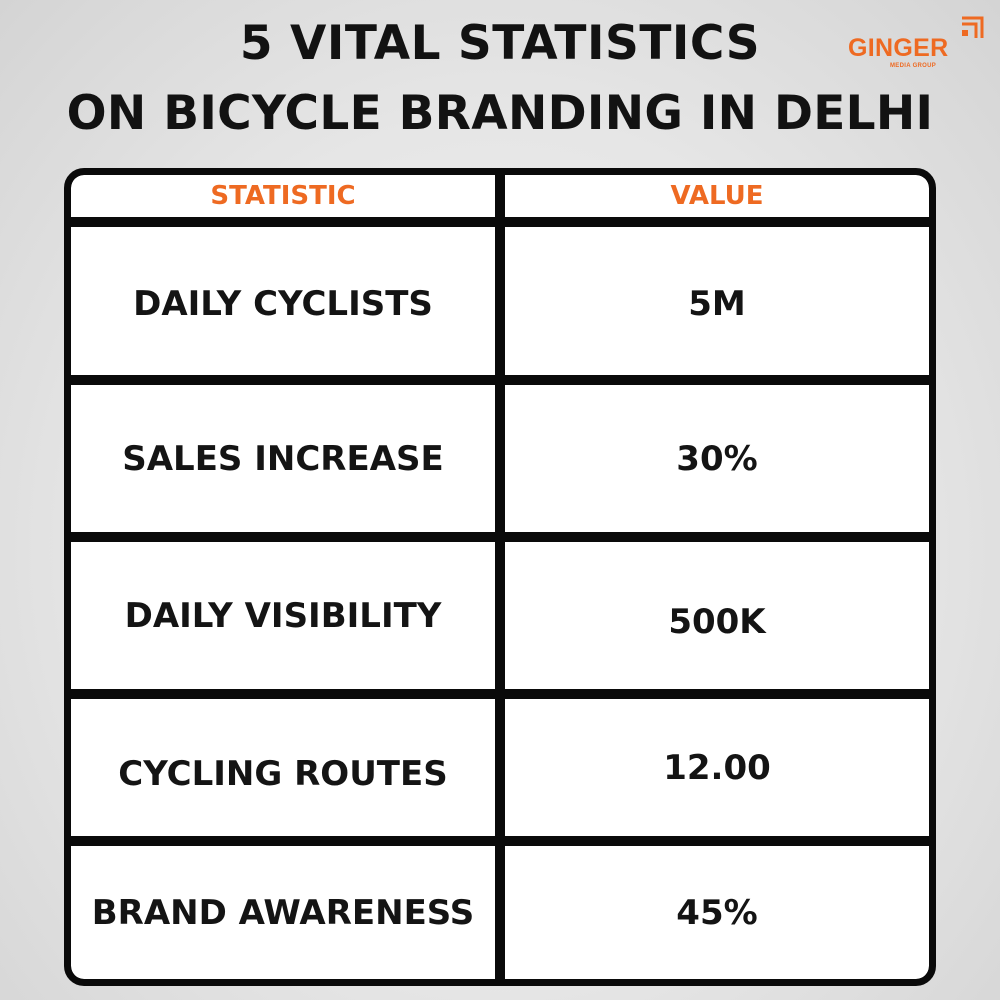 This screenshot has width=1000, height=1000. I want to click on table-row-statistic: BRAND AWARENESS, so click(283, 912).